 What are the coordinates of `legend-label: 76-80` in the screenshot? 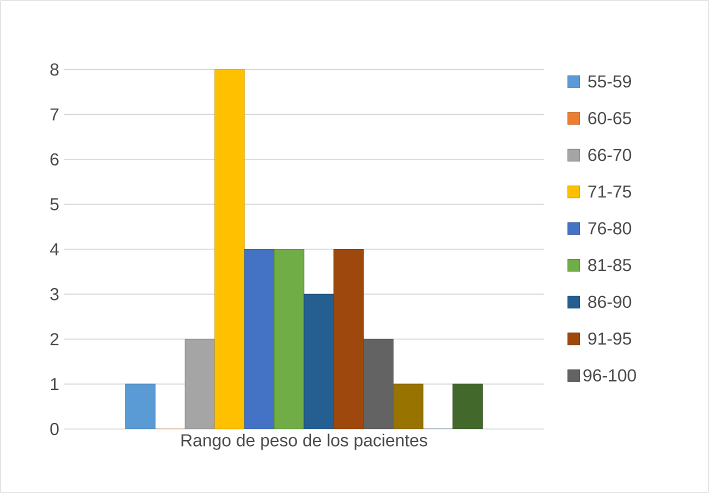 It's located at (610, 228).